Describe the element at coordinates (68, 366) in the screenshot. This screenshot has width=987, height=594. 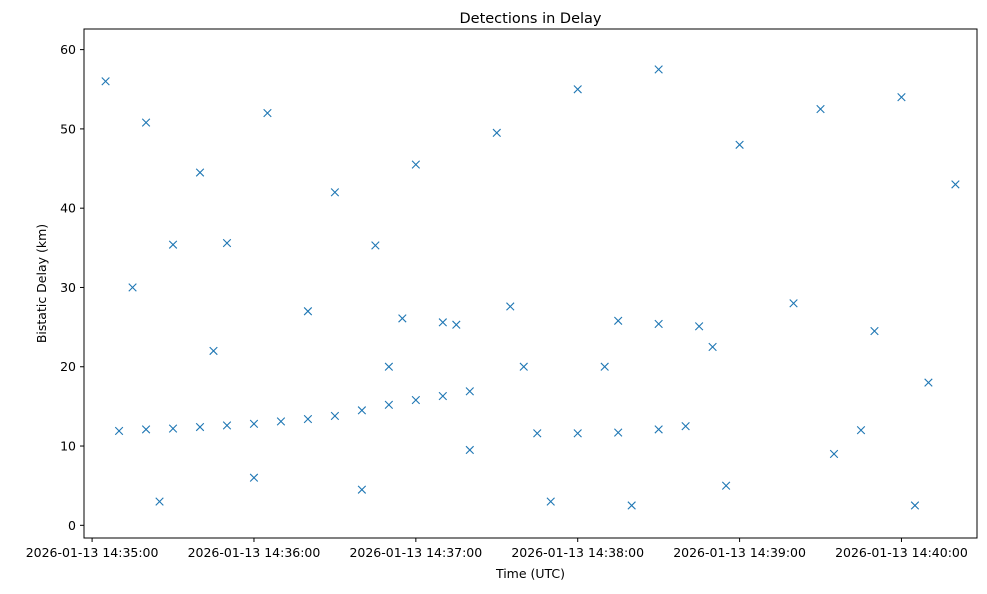
I see `y-tick-label: 20` at that location.